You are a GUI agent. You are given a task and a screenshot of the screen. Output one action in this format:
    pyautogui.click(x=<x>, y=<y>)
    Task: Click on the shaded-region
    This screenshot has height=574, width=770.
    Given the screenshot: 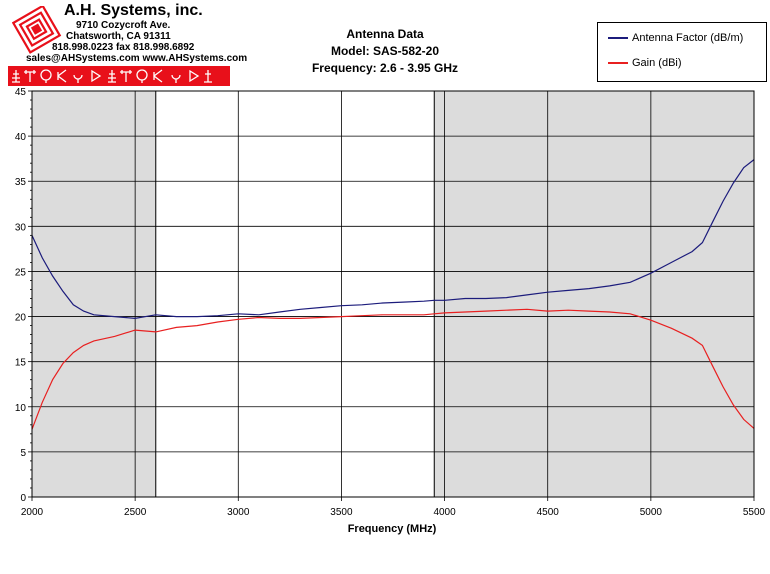 What is the action you would take?
    pyautogui.click(x=94, y=294)
    